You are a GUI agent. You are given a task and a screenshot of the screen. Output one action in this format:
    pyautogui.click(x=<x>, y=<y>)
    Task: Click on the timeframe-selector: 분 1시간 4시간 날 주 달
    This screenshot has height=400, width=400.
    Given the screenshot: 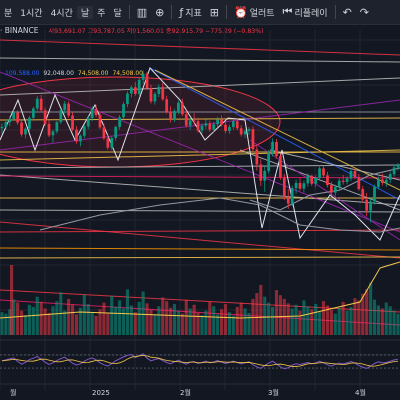 What is the action you would take?
    pyautogui.click(x=63, y=12)
    